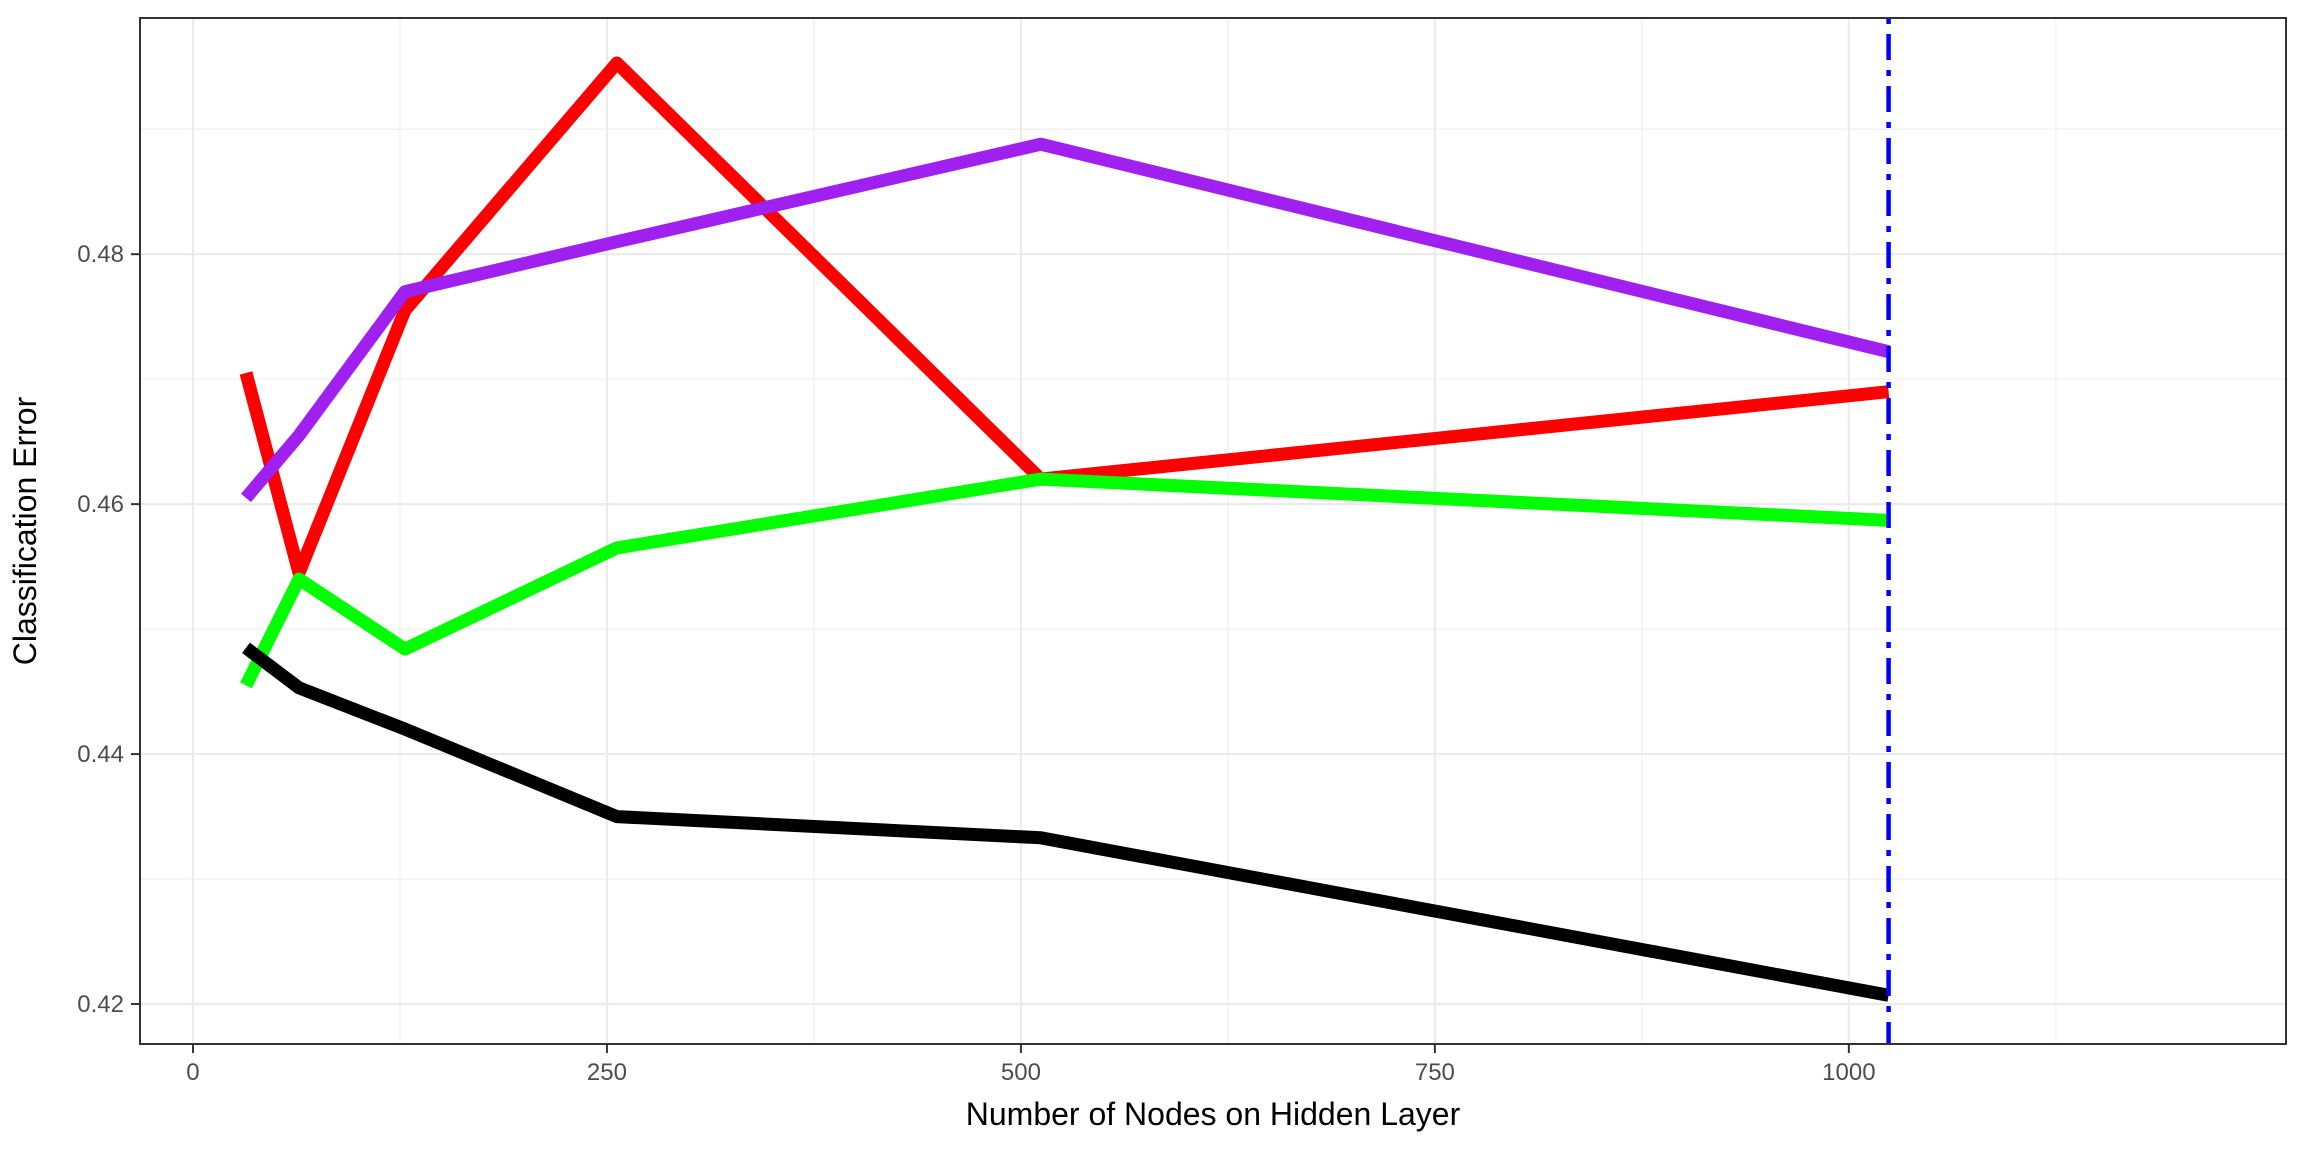  What do you see at coordinates (1848, 1072) in the screenshot?
I see `x-tick-label: 1000` at bounding box center [1848, 1072].